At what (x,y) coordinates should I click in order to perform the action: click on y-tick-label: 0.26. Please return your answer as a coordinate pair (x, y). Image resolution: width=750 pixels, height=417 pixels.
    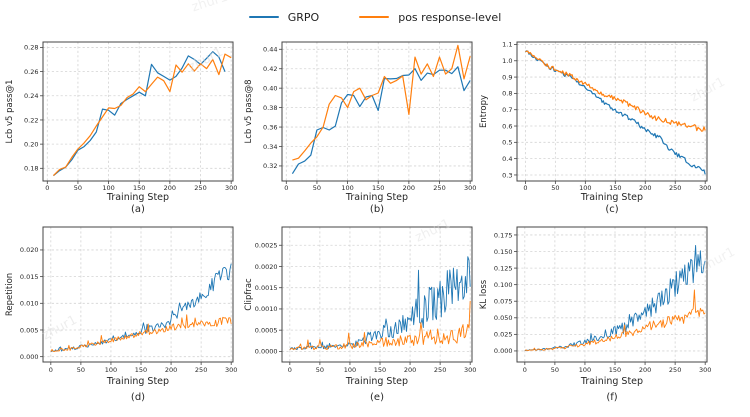
    Looking at the image, I should click on (31, 72).